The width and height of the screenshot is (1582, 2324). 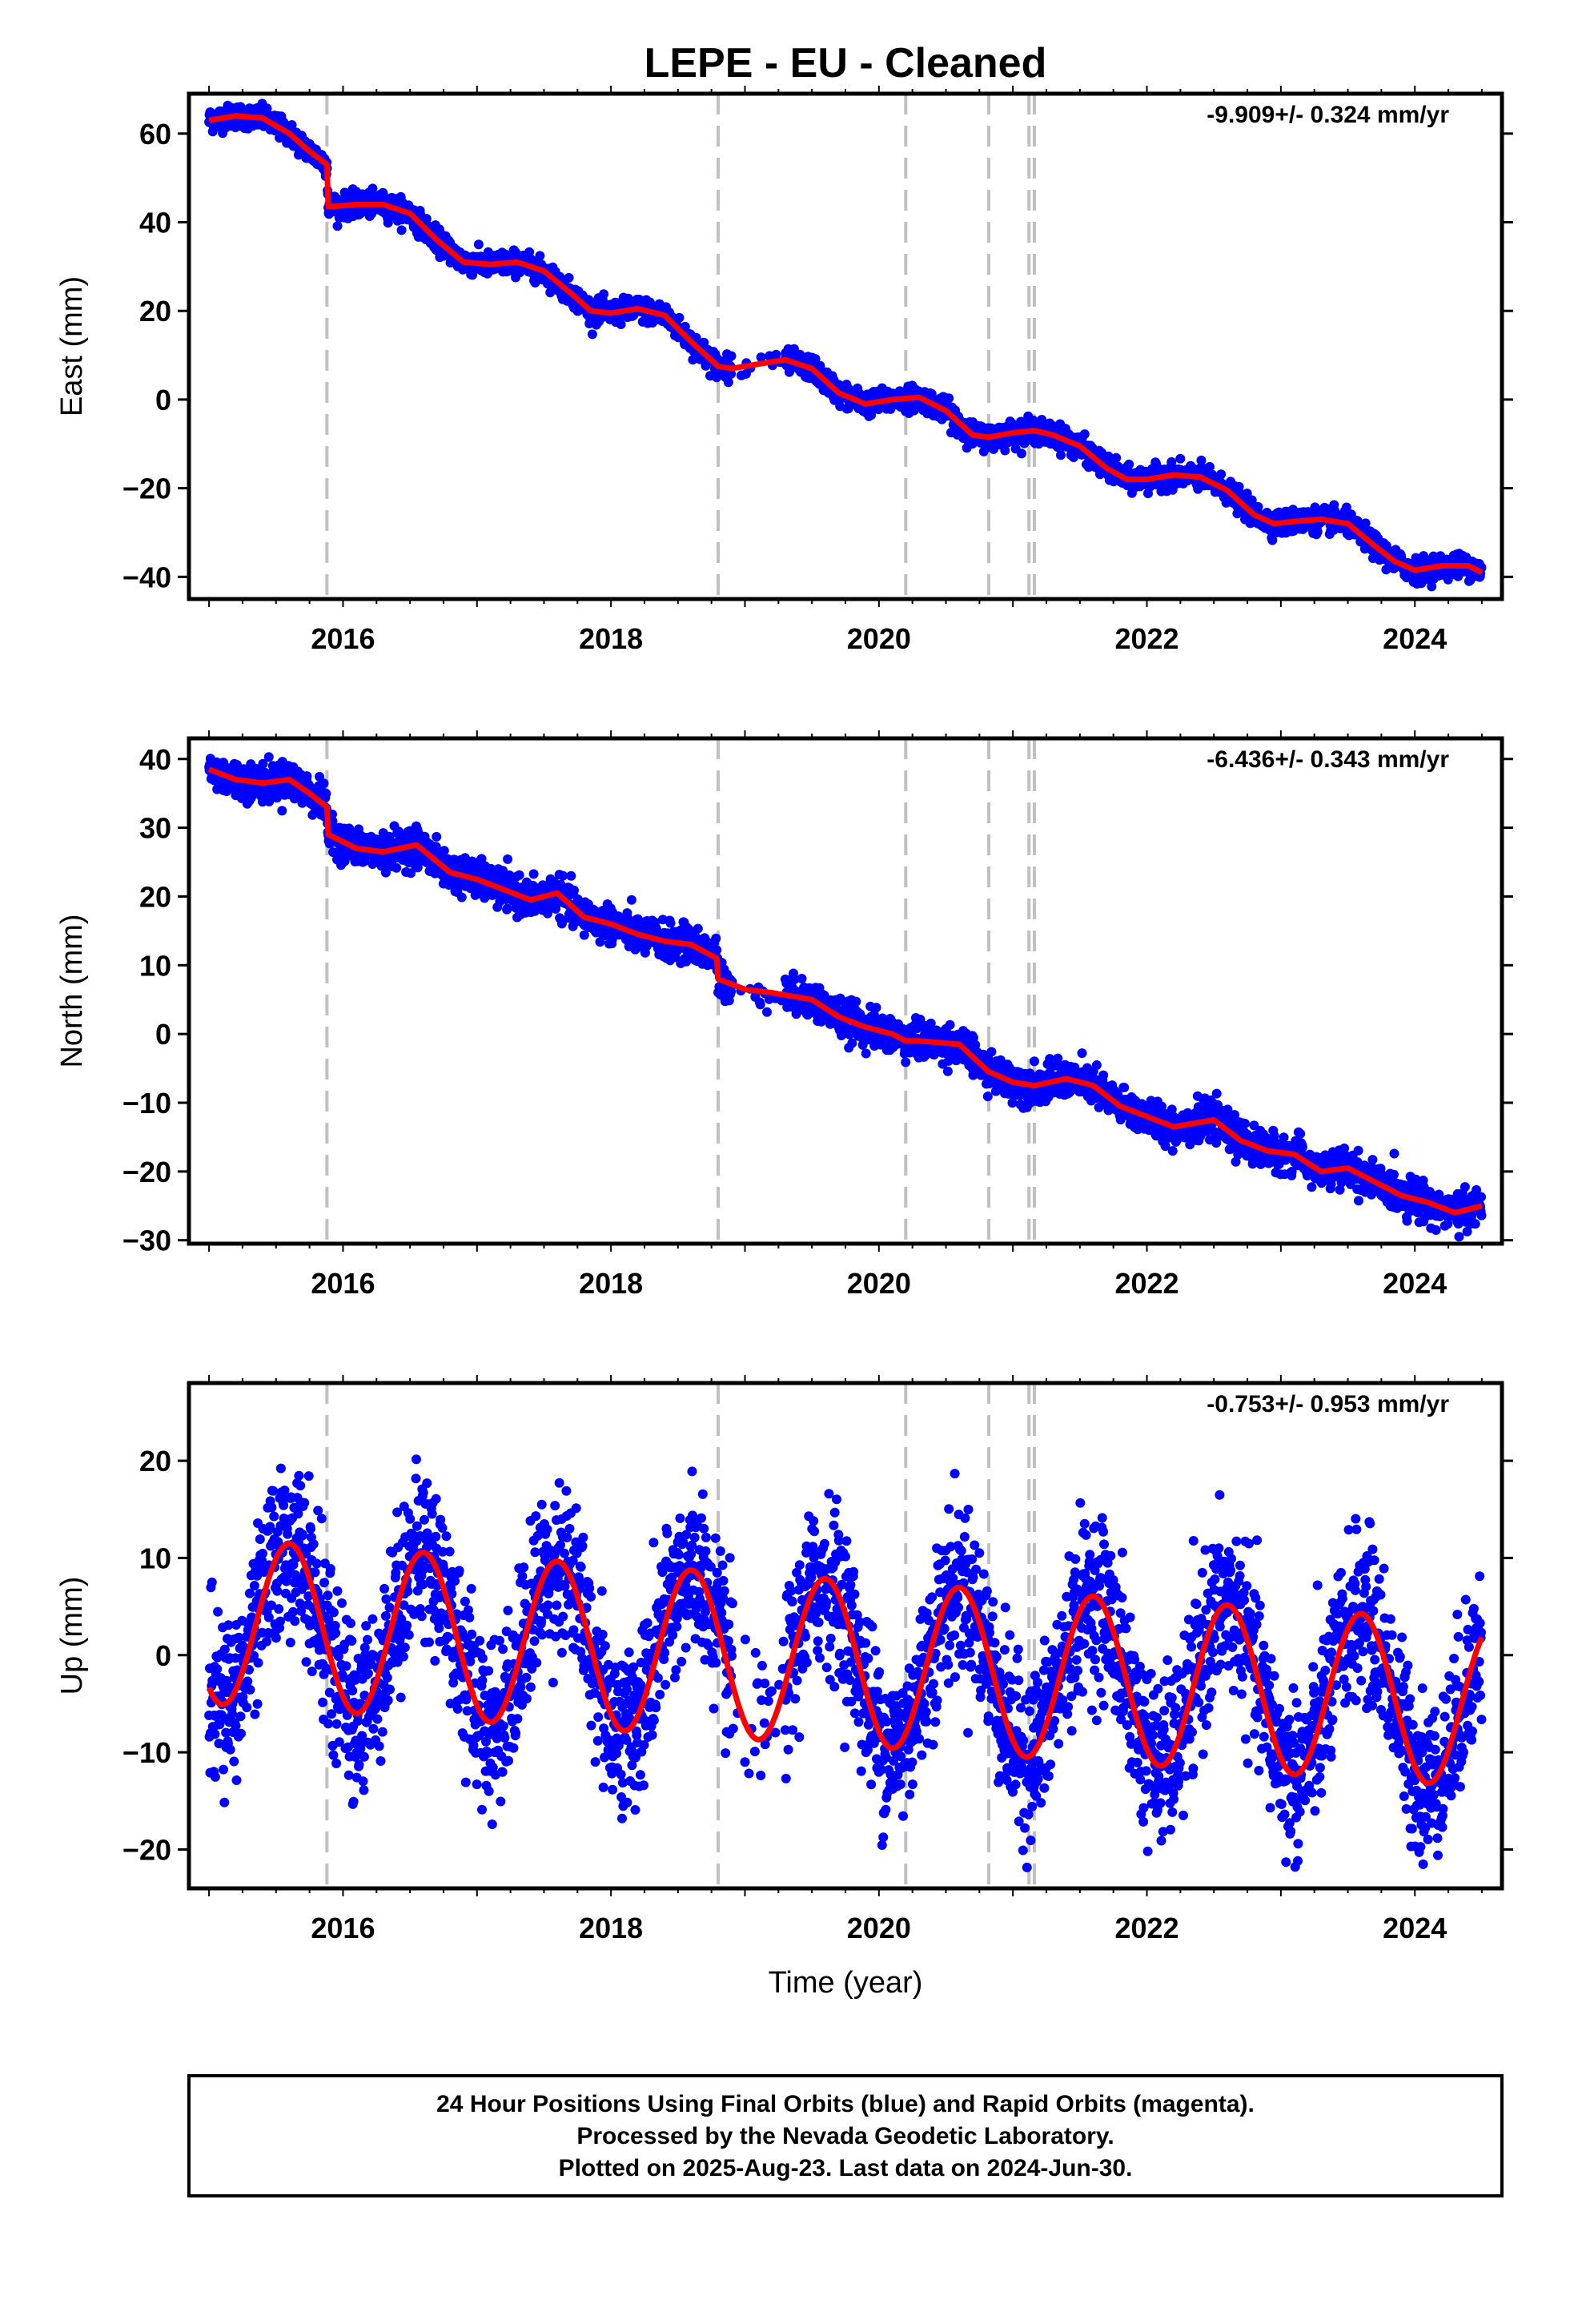 I want to click on y-tick-label: 0, so click(x=163, y=400).